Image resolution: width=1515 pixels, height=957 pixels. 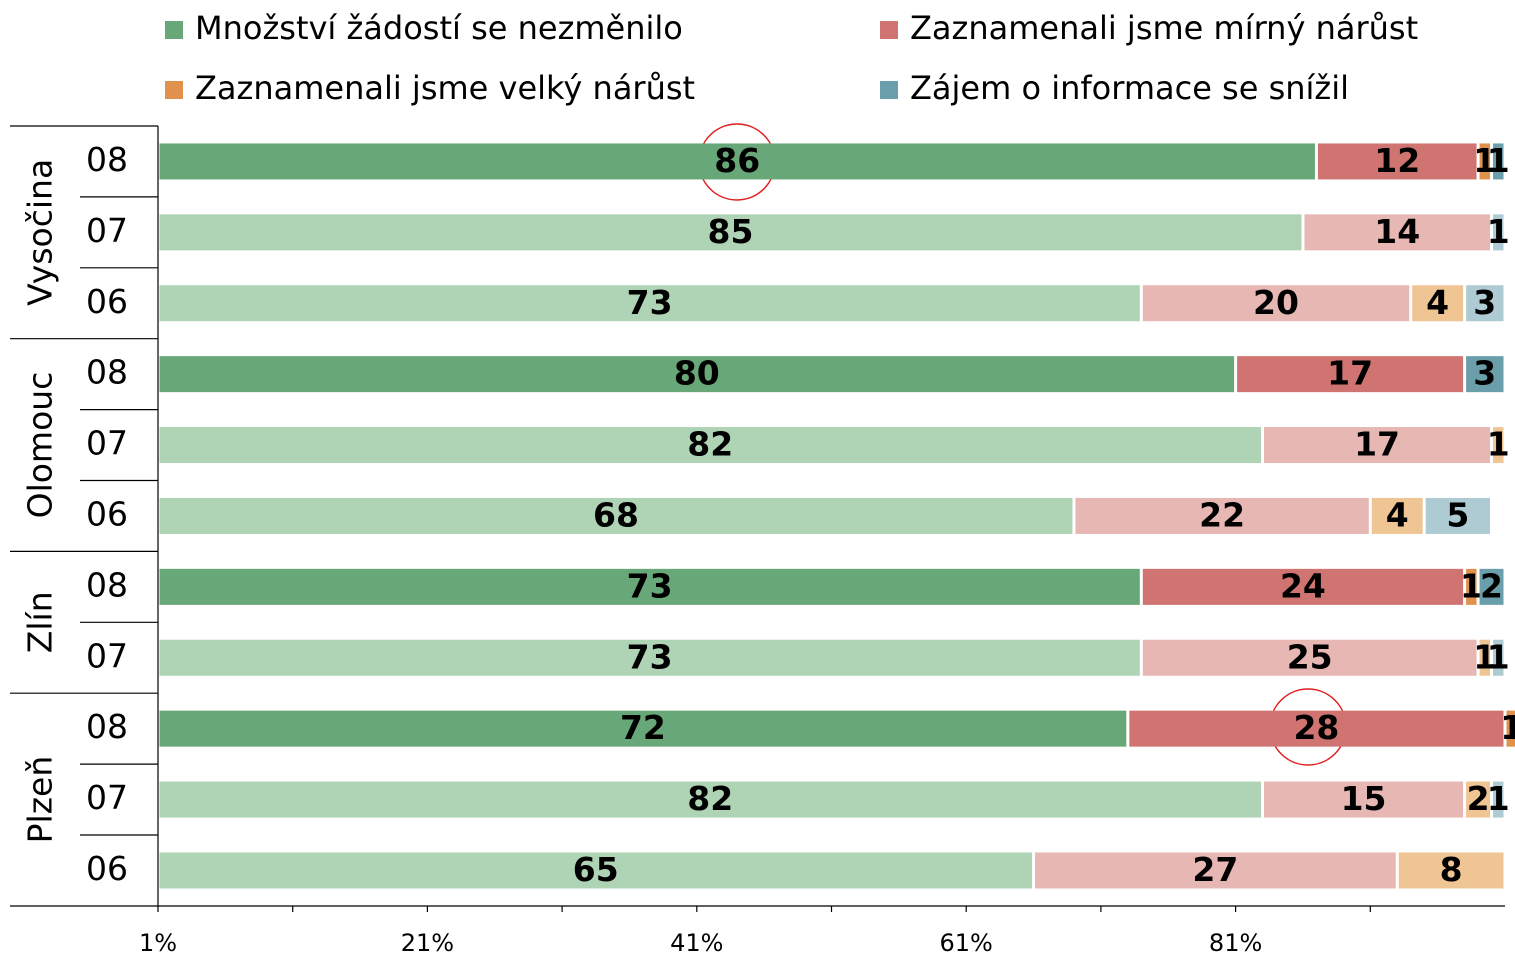 I want to click on value-label: 80, so click(x=697, y=373).